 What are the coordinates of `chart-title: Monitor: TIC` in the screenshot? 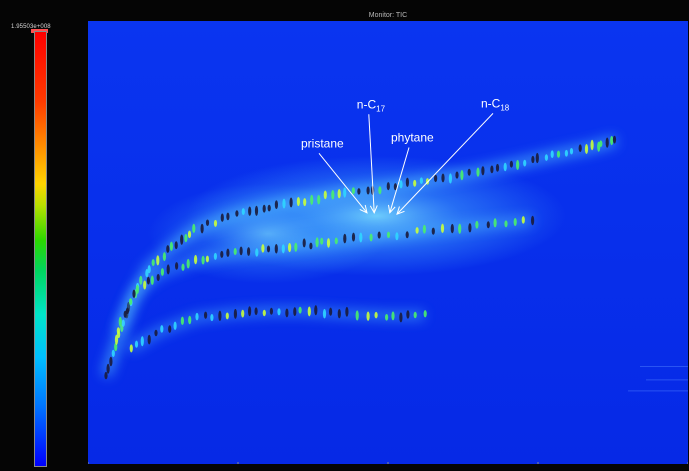 It's located at (388, 15).